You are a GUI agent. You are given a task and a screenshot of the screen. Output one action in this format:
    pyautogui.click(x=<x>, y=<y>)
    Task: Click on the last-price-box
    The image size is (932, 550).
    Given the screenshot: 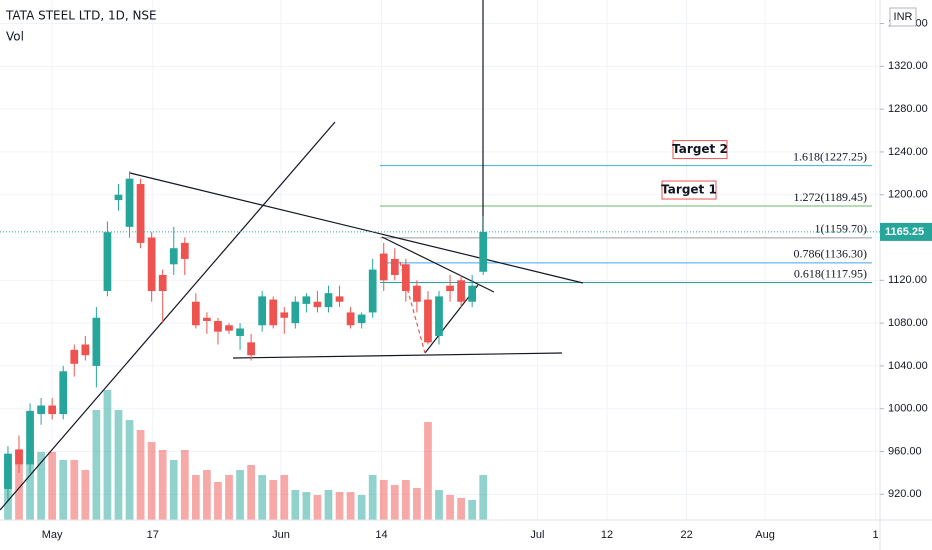 What is the action you would take?
    pyautogui.click(x=906, y=231)
    